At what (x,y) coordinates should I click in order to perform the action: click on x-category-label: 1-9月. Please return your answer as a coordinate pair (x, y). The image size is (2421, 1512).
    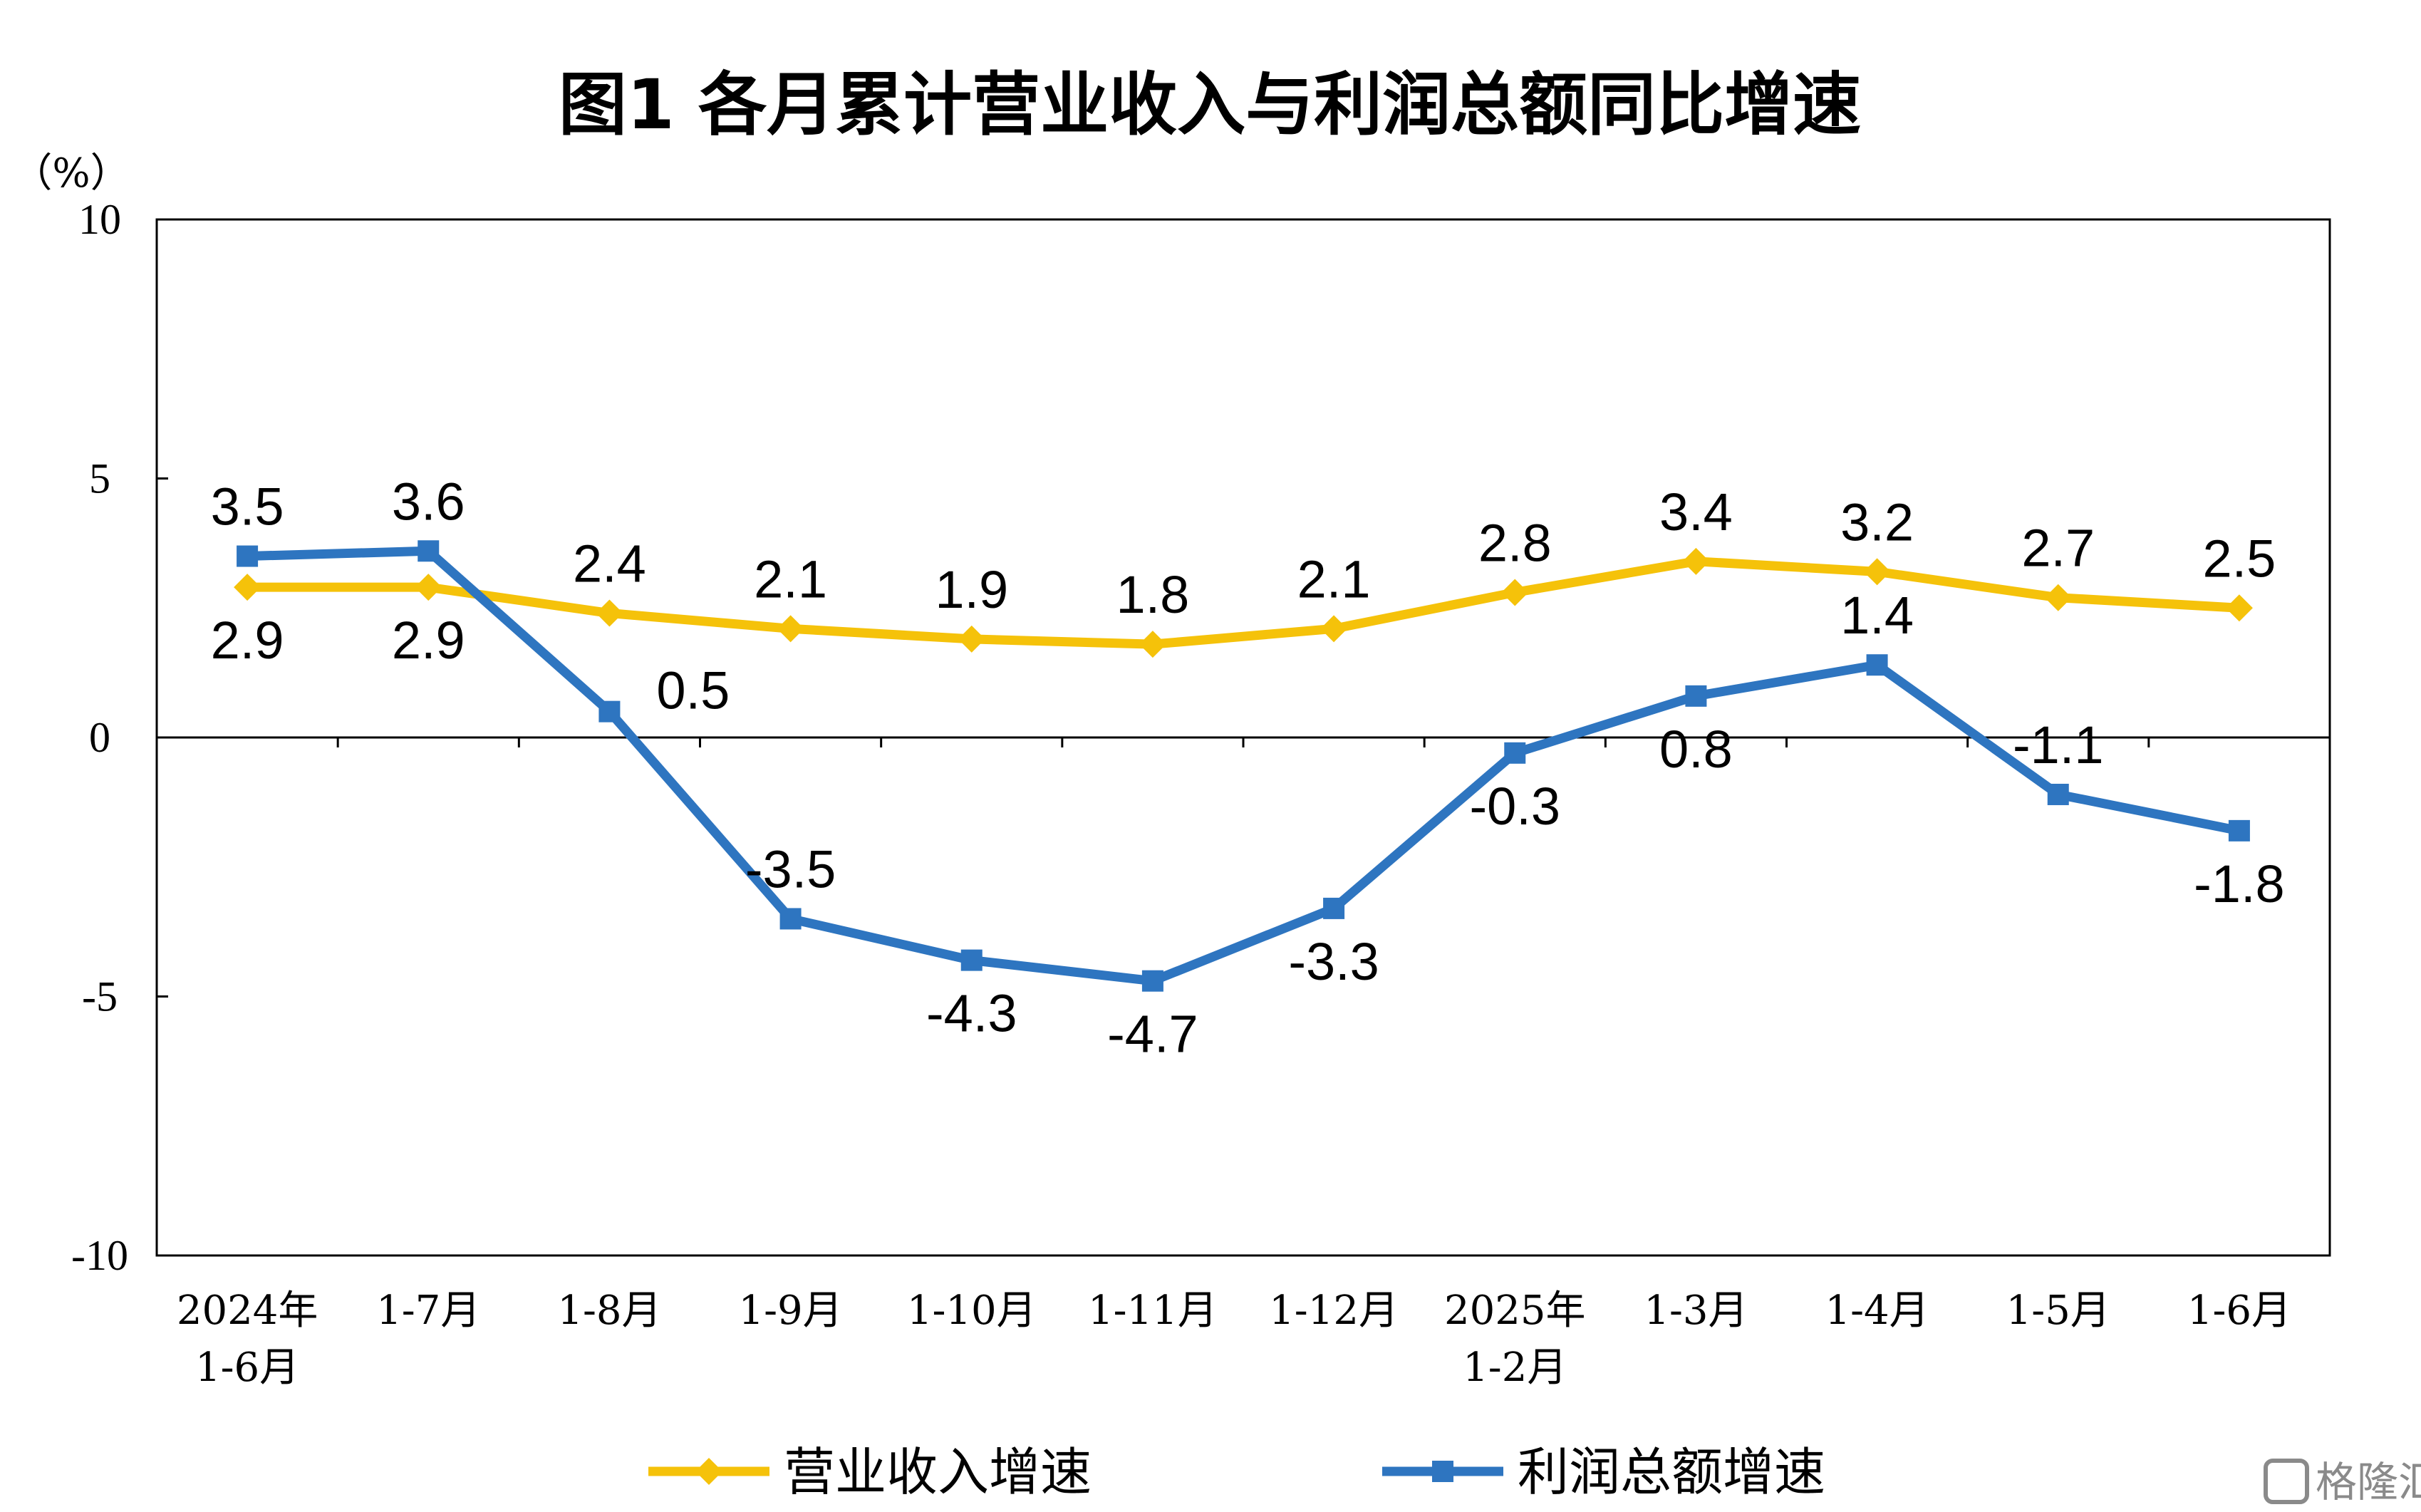
    Looking at the image, I should click on (790, 1311).